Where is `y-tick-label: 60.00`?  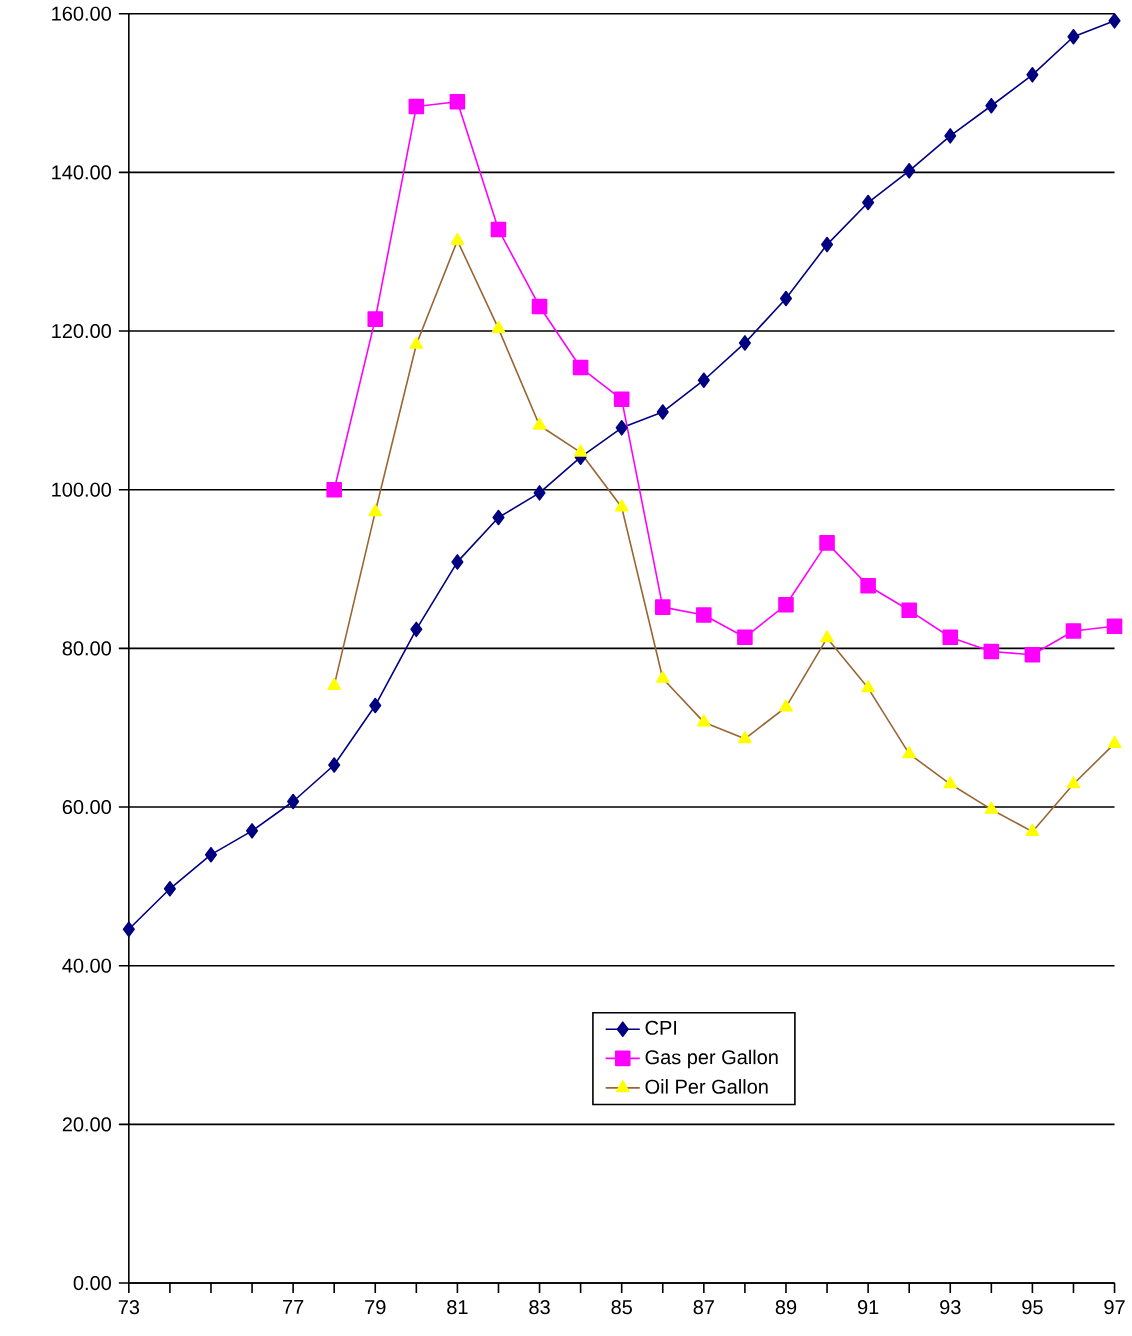
y-tick-label: 60.00 is located at coordinates (86, 807).